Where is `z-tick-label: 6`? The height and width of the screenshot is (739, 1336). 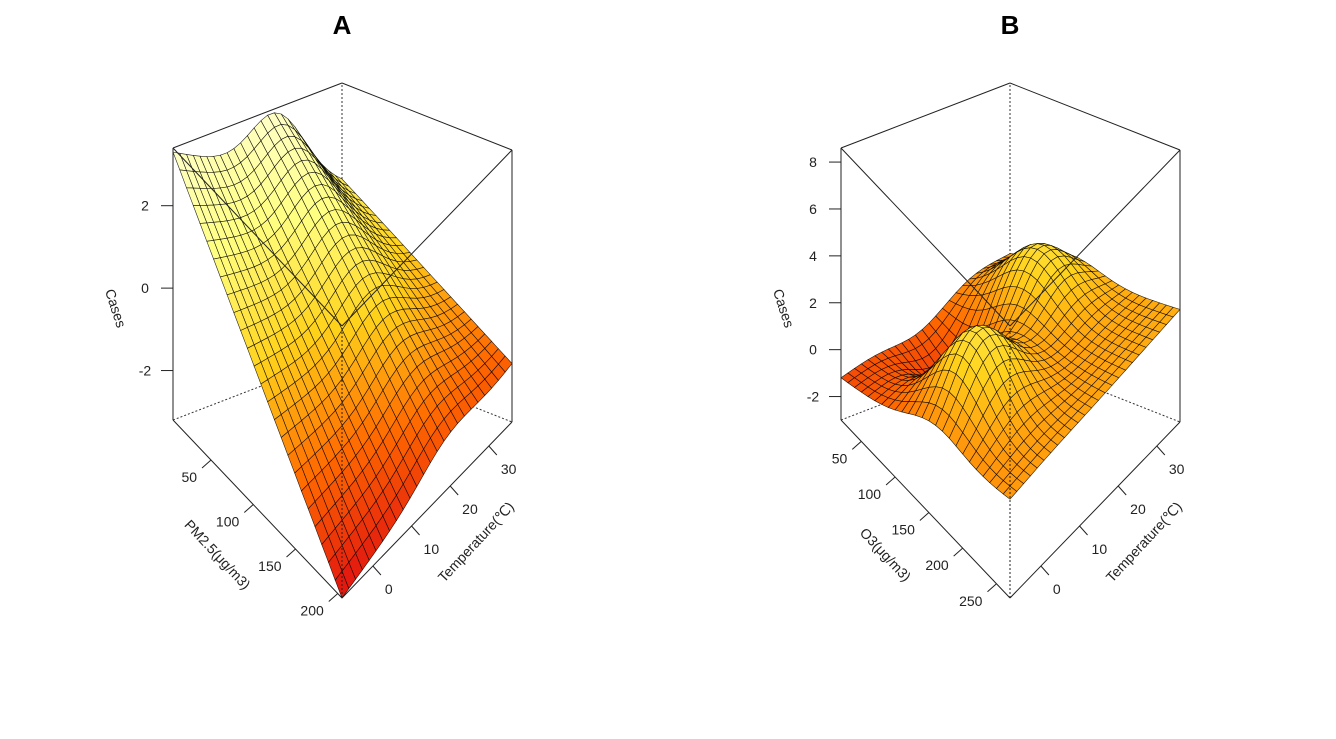
z-tick-label: 6 is located at coordinates (813, 209).